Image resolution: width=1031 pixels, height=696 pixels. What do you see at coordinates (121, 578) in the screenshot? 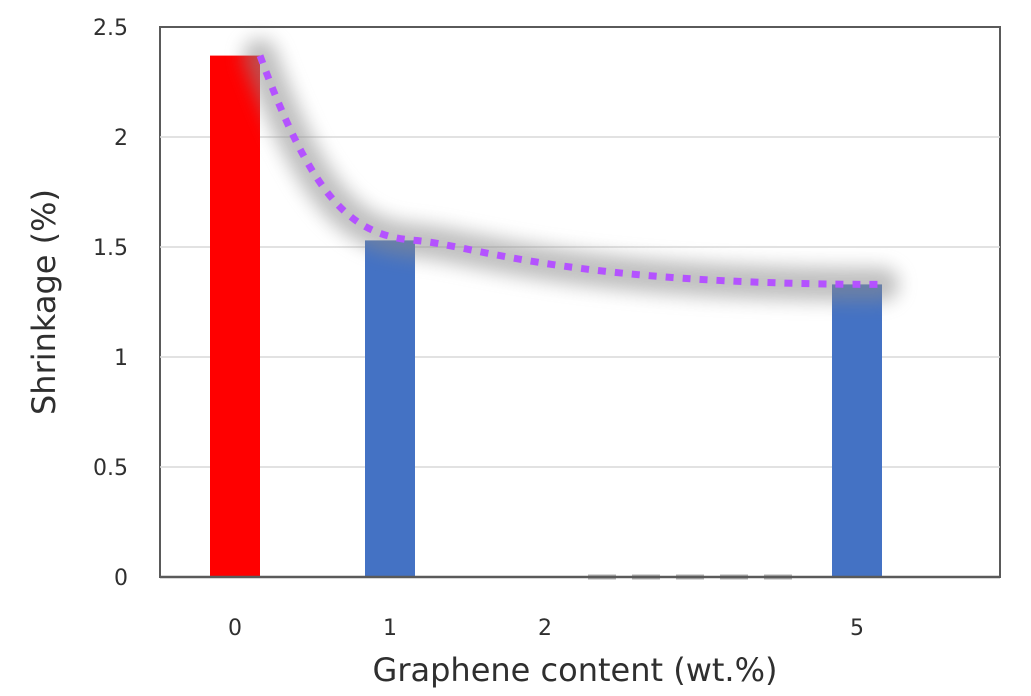
I see `y-tick-label: 0` at bounding box center [121, 578].